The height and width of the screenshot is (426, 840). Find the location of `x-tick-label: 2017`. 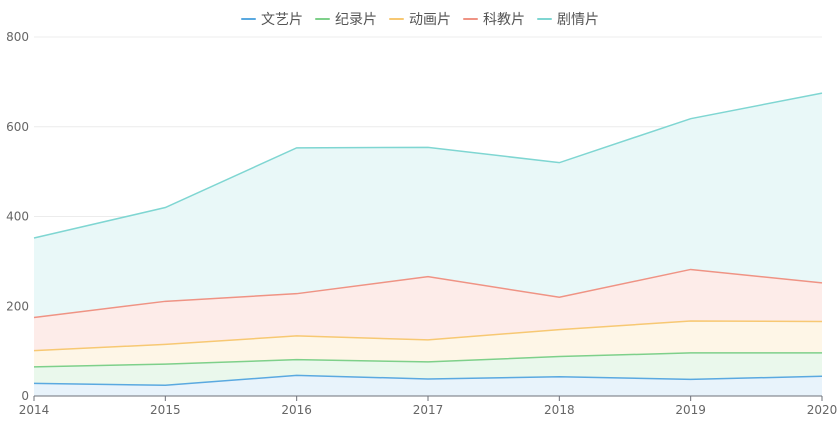

x-tick-label: 2017 is located at coordinates (428, 410).